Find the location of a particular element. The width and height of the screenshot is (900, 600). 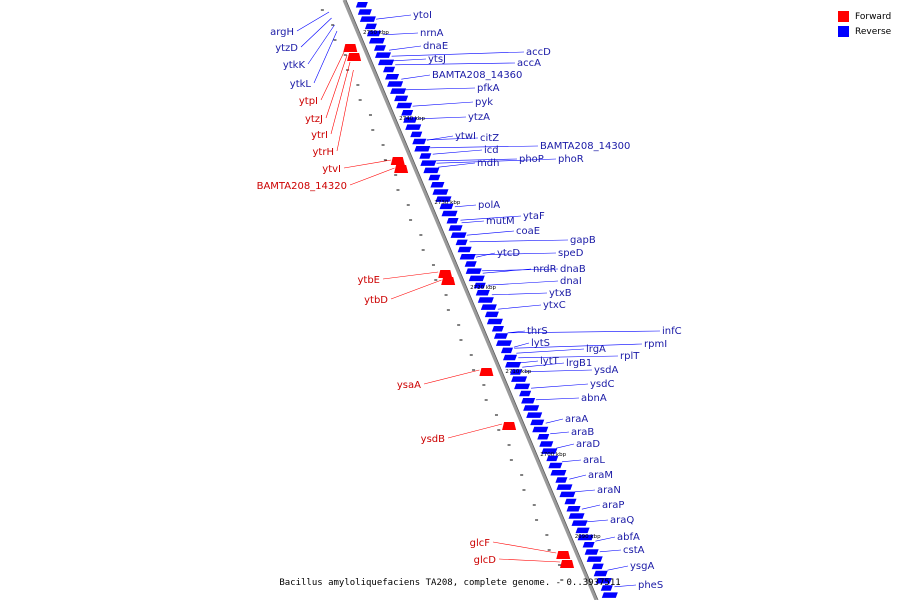

gene-label-reverse: pheS is located at coordinates (650, 585).